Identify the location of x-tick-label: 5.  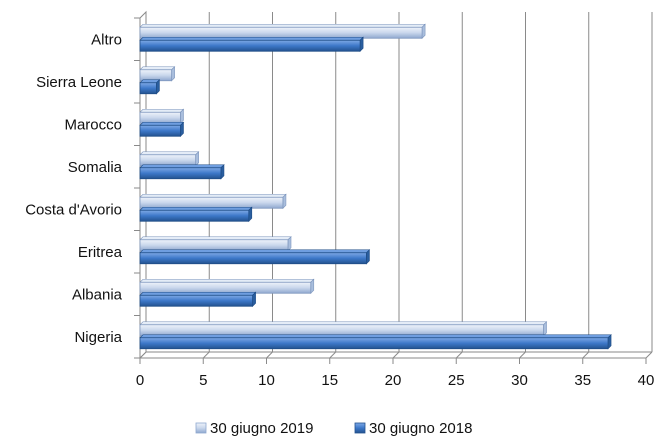
(203, 380).